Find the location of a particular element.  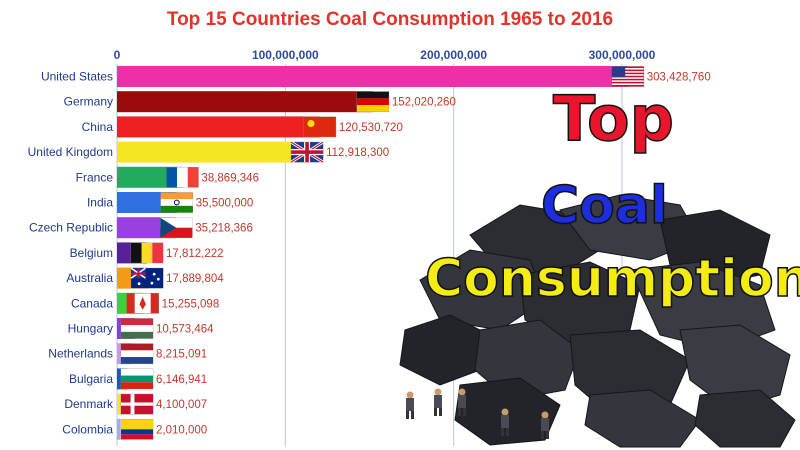

overlay-text-coal: Coal is located at coordinates (604, 206).